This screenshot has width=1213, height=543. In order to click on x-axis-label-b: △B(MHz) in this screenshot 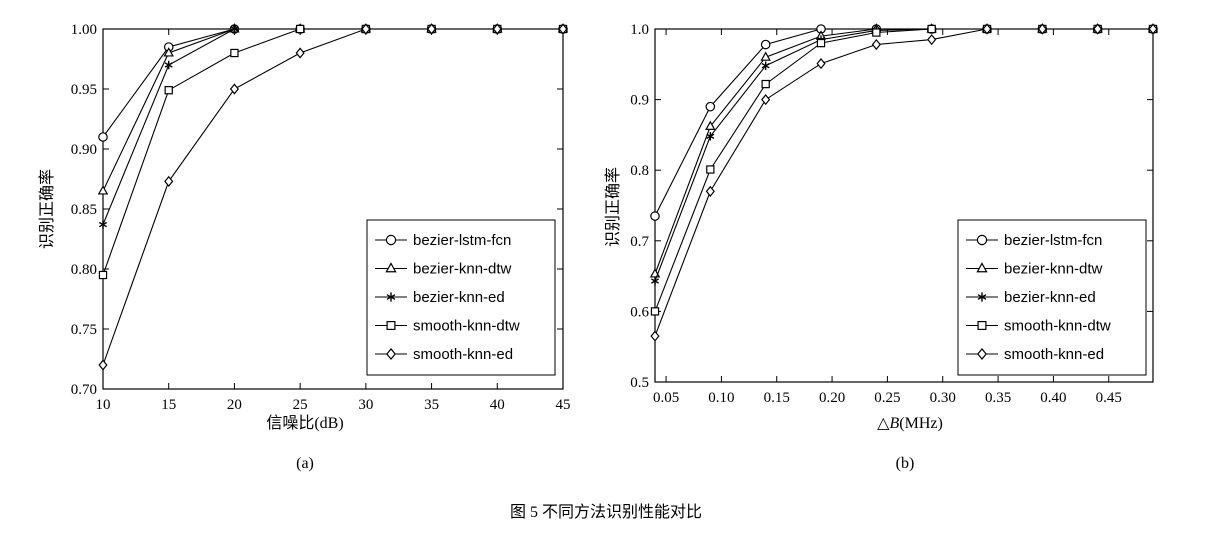, I will do `click(910, 423)`.